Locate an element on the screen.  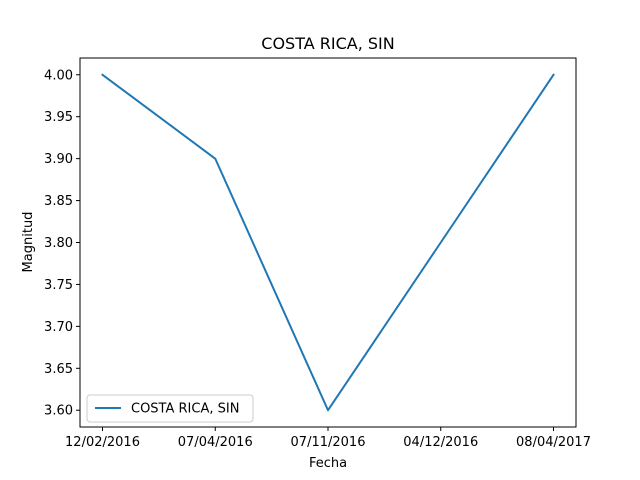
legend-box is located at coordinates (170, 408).